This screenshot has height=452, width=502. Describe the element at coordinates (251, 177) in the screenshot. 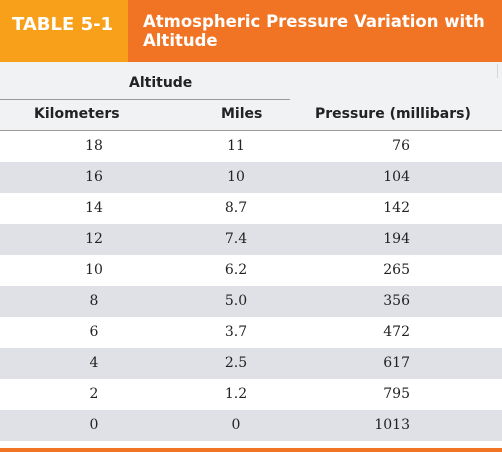

I see `table-row: 16 10 104` at that location.